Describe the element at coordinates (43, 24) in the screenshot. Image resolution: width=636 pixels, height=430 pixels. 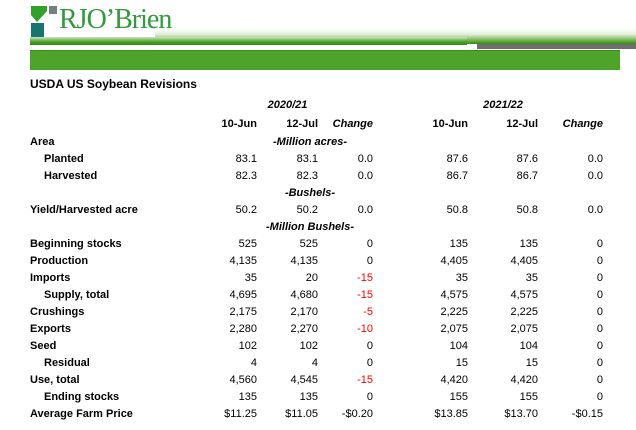
I see `rjobrien-logo-icon` at that location.